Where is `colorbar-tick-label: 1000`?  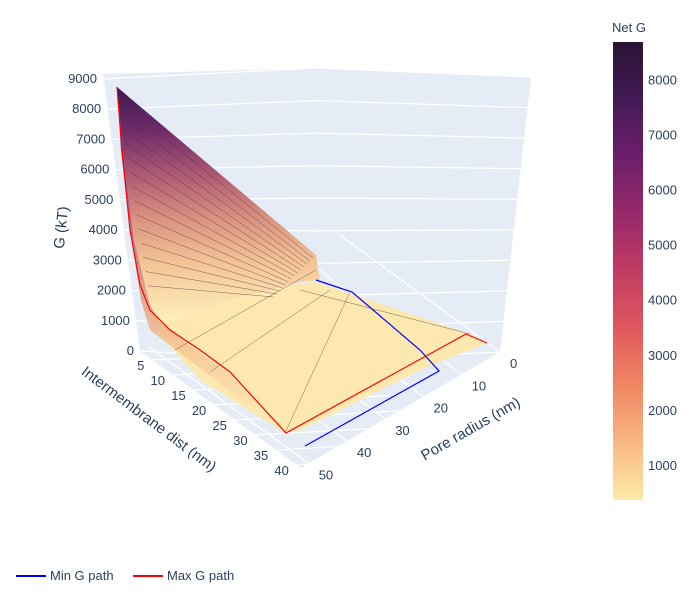 colorbar-tick-label: 1000 is located at coordinates (662, 465).